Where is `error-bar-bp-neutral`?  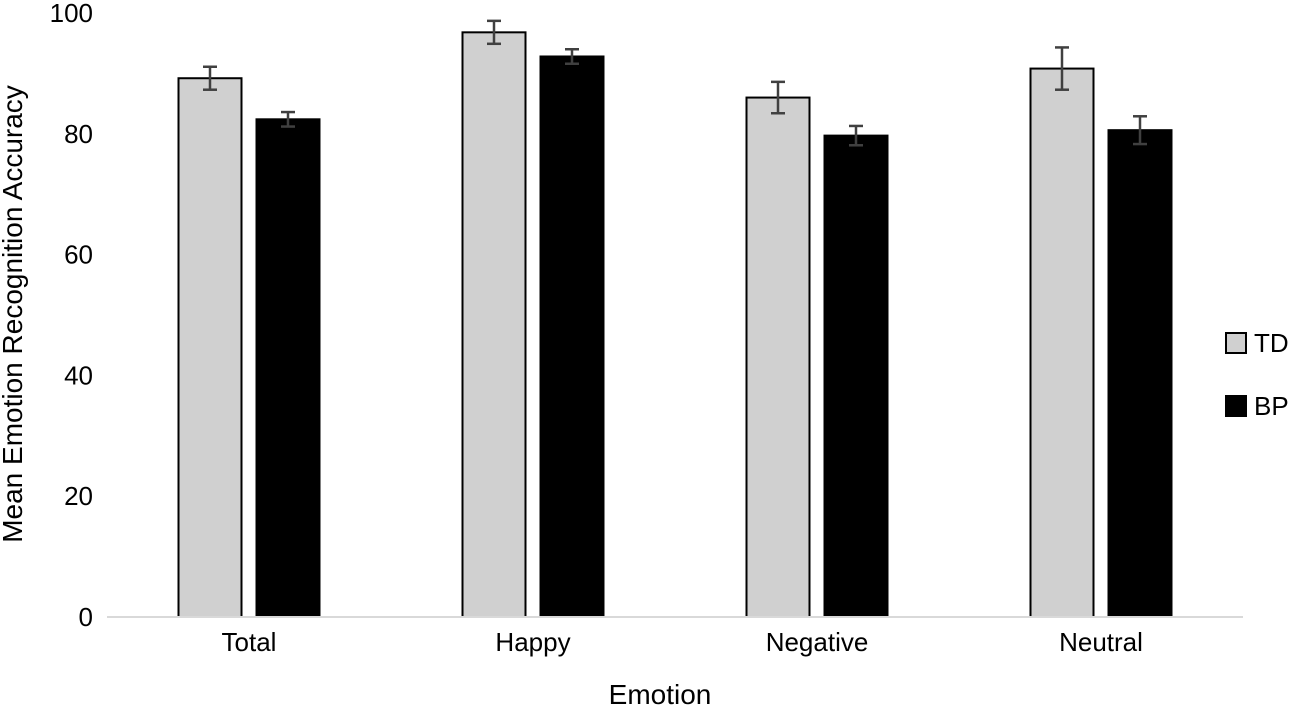 error-bar-bp-neutral is located at coordinates (1140, 130).